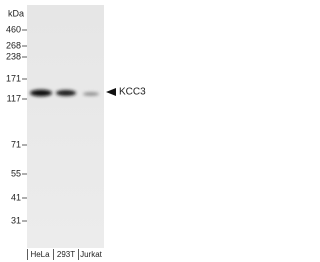 Image resolution: width=320 pixels, height=262 pixels. What do you see at coordinates (132, 92) in the screenshot?
I see `target-label: KCC3` at bounding box center [132, 92].